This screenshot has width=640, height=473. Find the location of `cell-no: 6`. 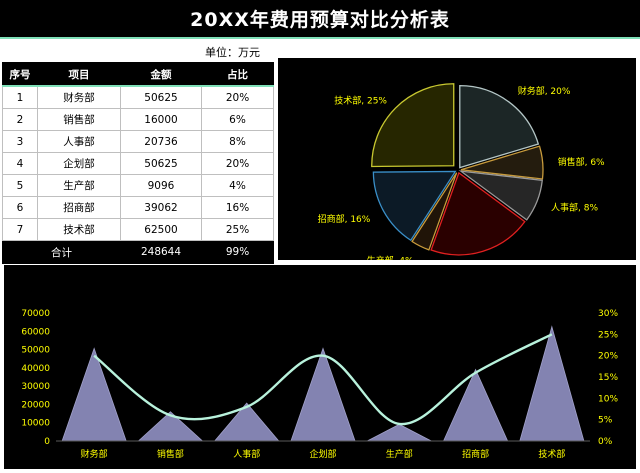

cell-no: 6 is located at coordinates (20, 207).